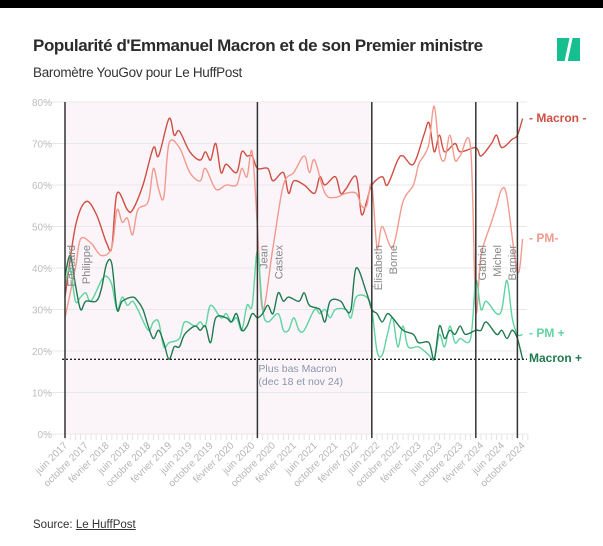 This screenshot has width=603, height=546. I want to click on pm-name-label: Michel, so click(498, 261).